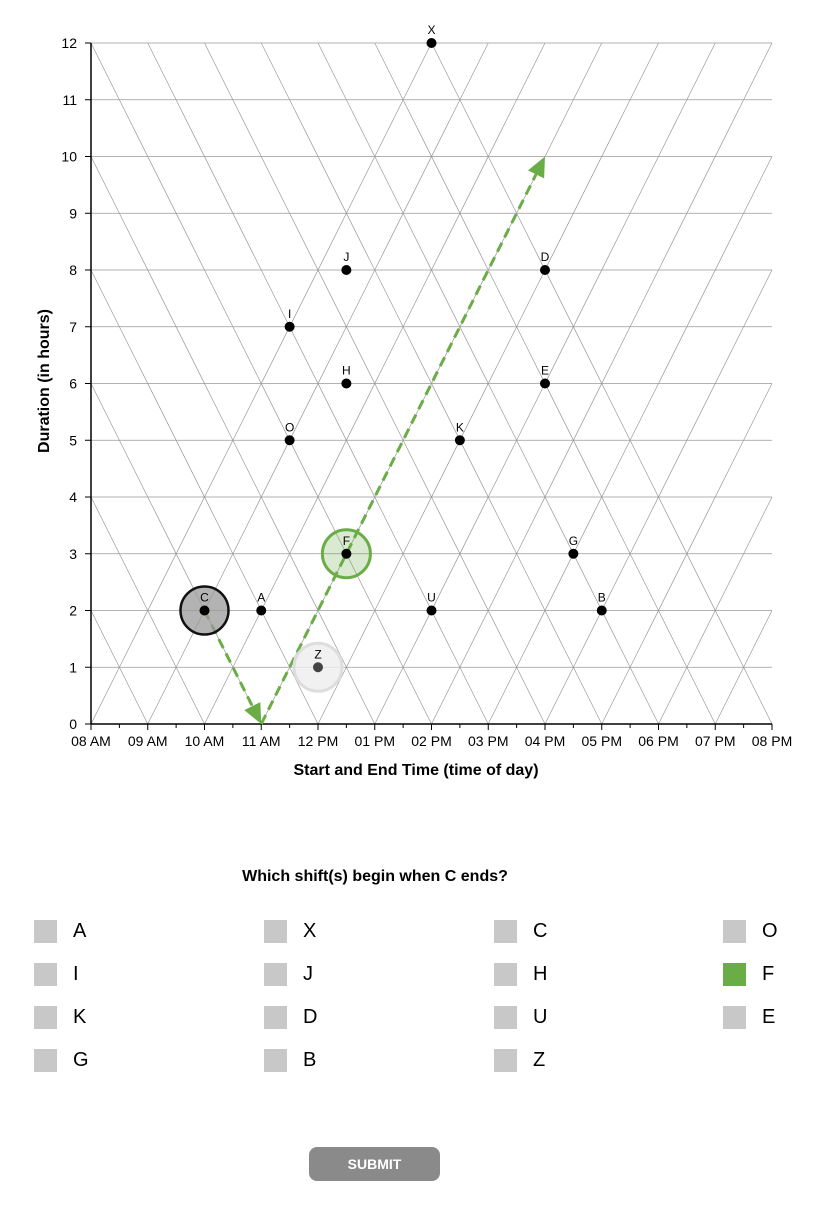  What do you see at coordinates (750, 931) in the screenshot?
I see `option-o: O` at bounding box center [750, 931].